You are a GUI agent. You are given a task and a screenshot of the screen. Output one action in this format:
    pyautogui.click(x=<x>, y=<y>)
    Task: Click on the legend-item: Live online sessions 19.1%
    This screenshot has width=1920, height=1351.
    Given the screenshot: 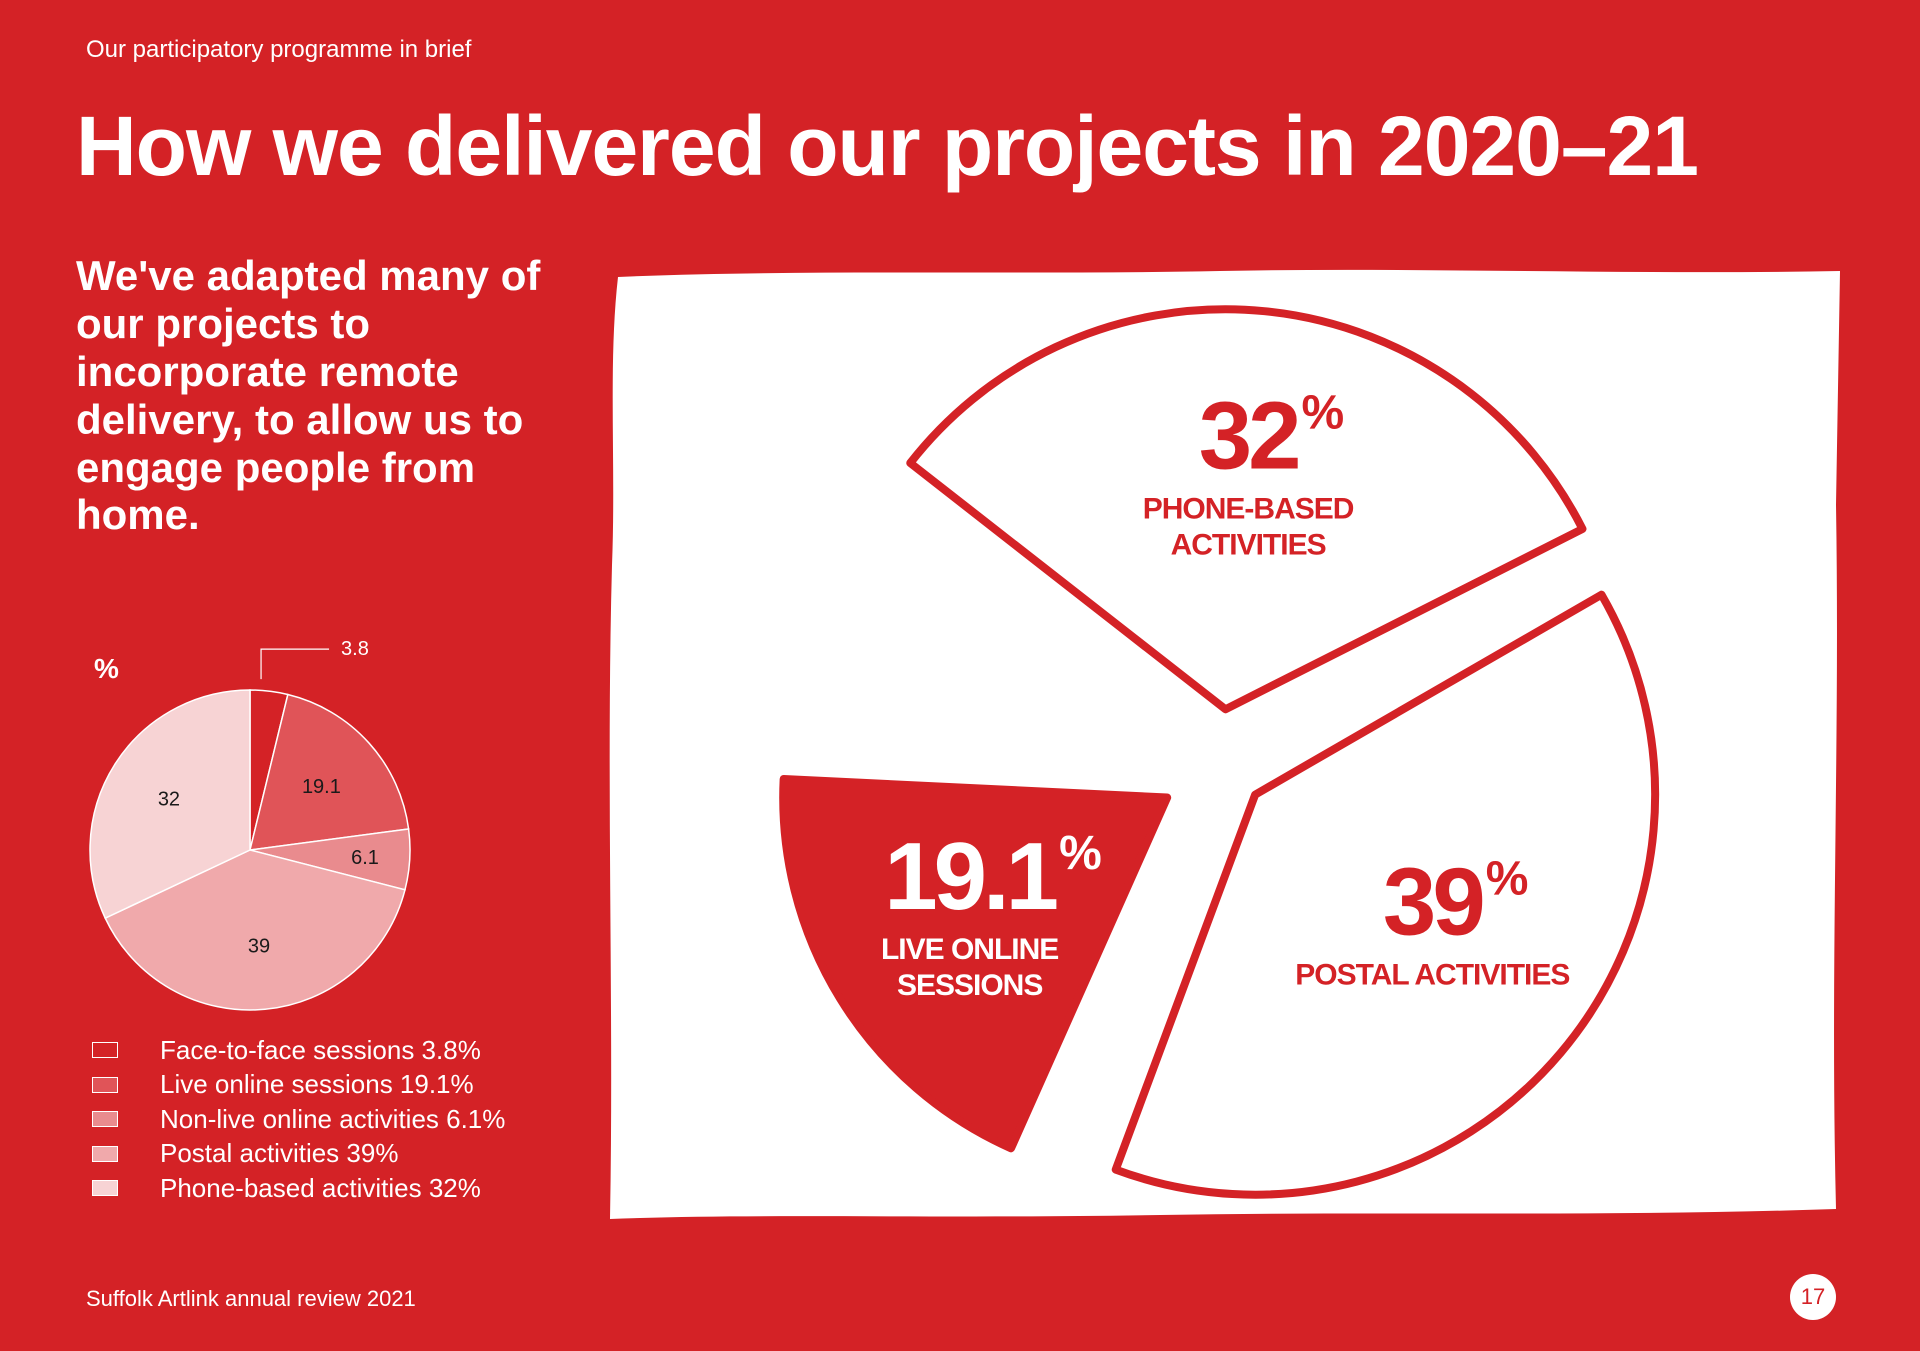 What is the action you would take?
    pyautogui.click(x=298, y=1085)
    